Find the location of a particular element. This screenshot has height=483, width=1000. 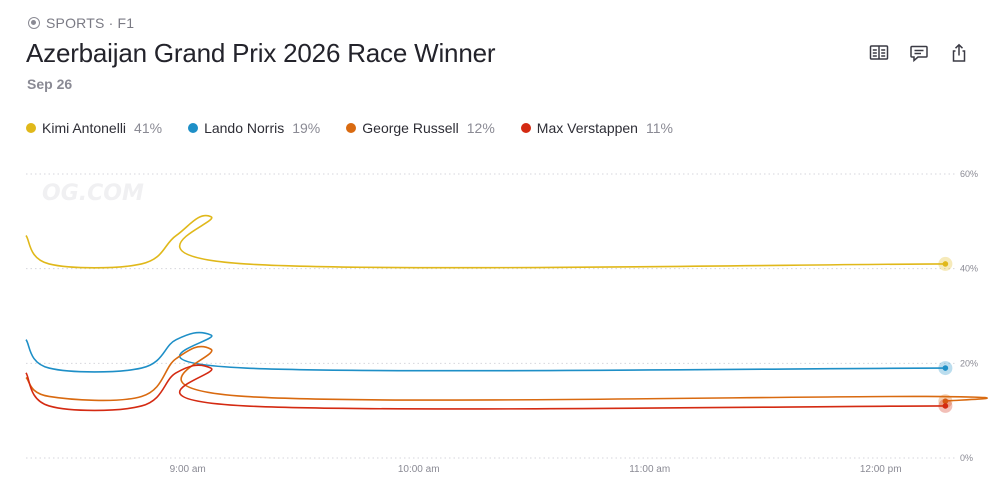

header-actions is located at coordinates (919, 53).